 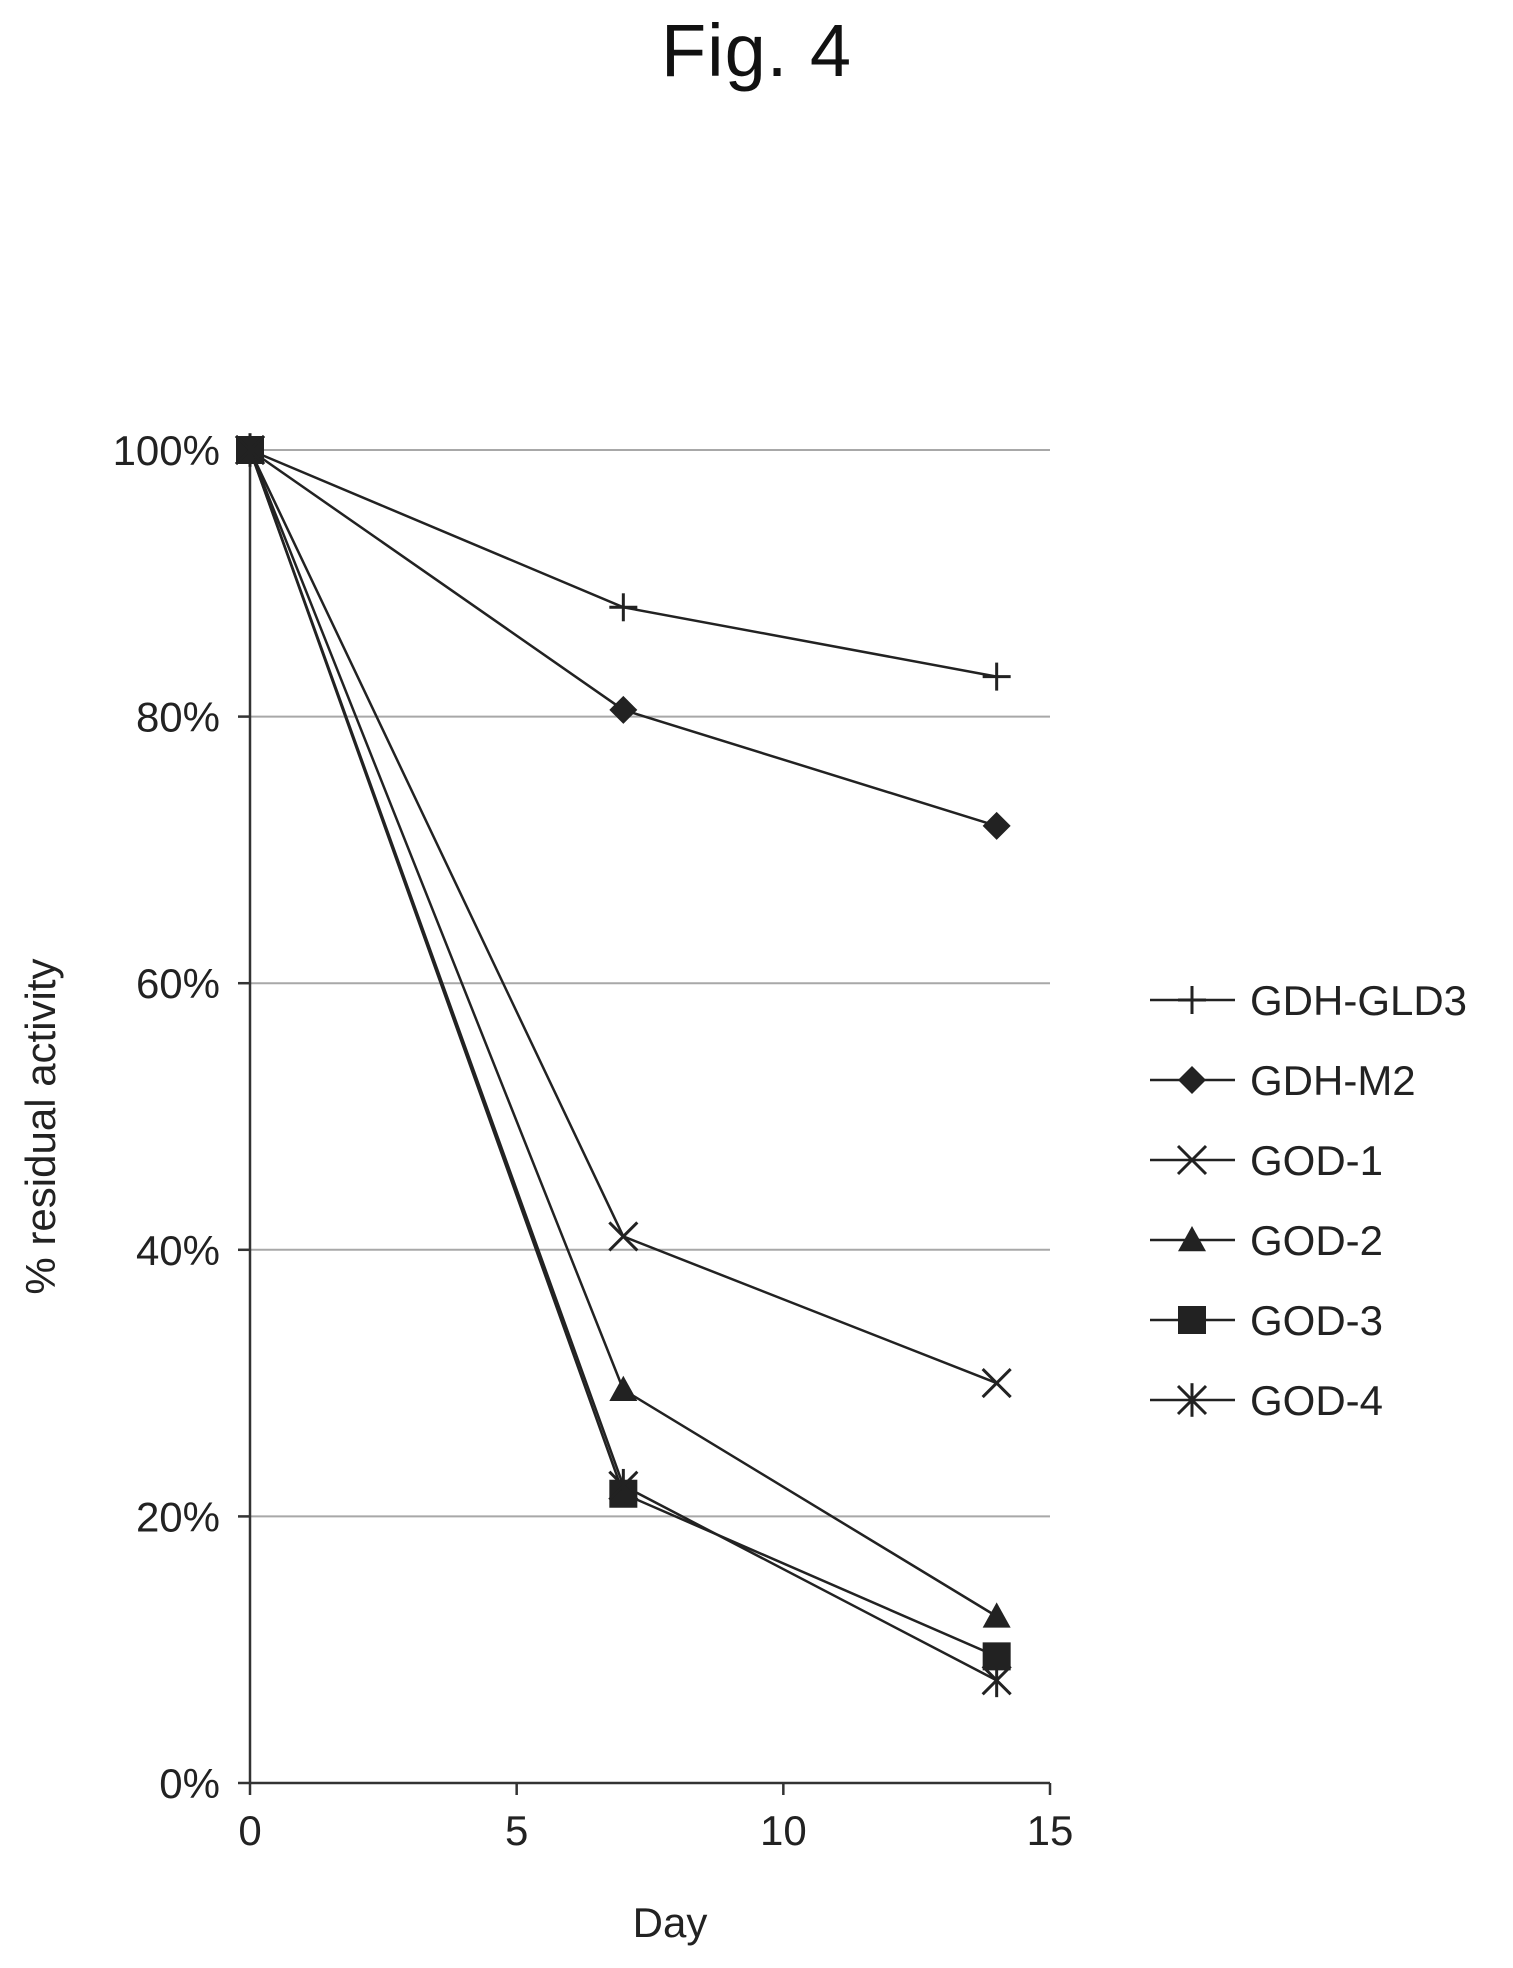 I want to click on legend-item: GDH-GLD3, so click(x=1308, y=1000).